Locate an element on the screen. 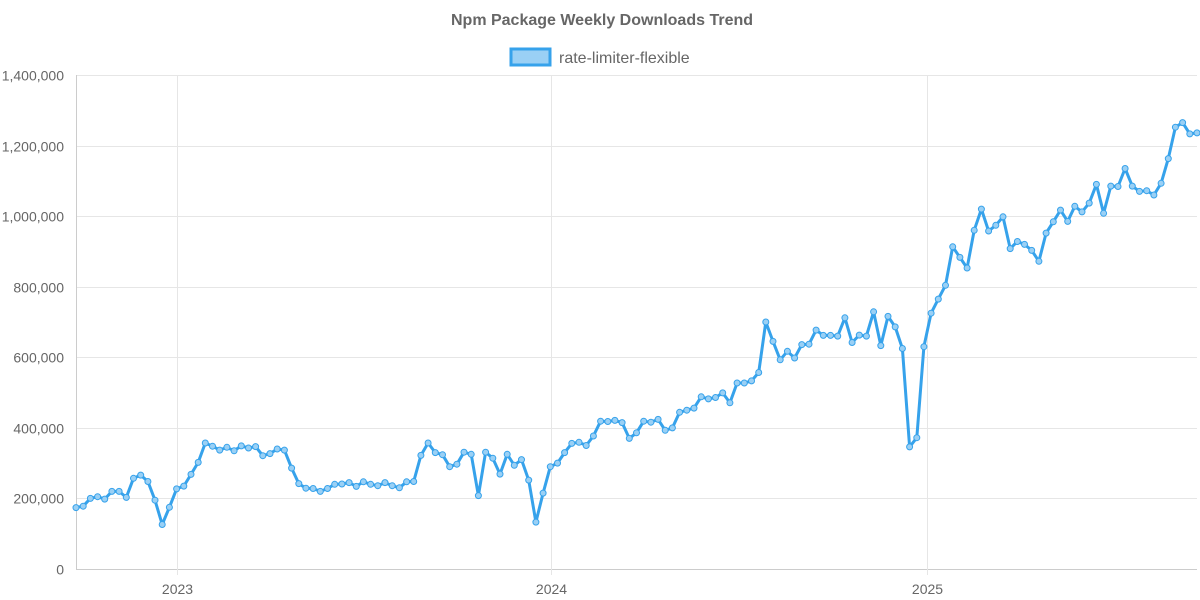 Image resolution: width=1200 pixels, height=600 pixels. legend-swatch is located at coordinates (530, 57).